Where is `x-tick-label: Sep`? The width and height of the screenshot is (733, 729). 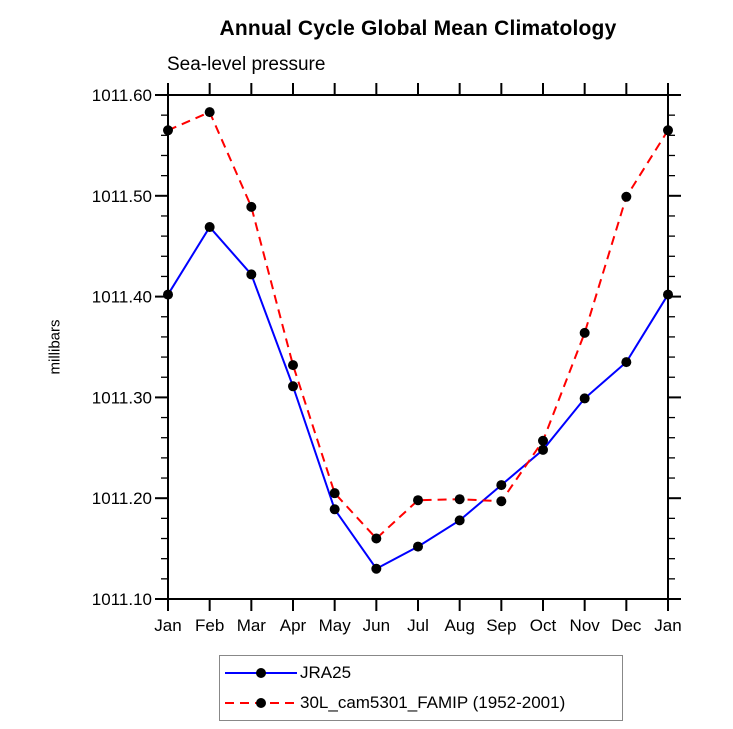
x-tick-label: Sep is located at coordinates (501, 625).